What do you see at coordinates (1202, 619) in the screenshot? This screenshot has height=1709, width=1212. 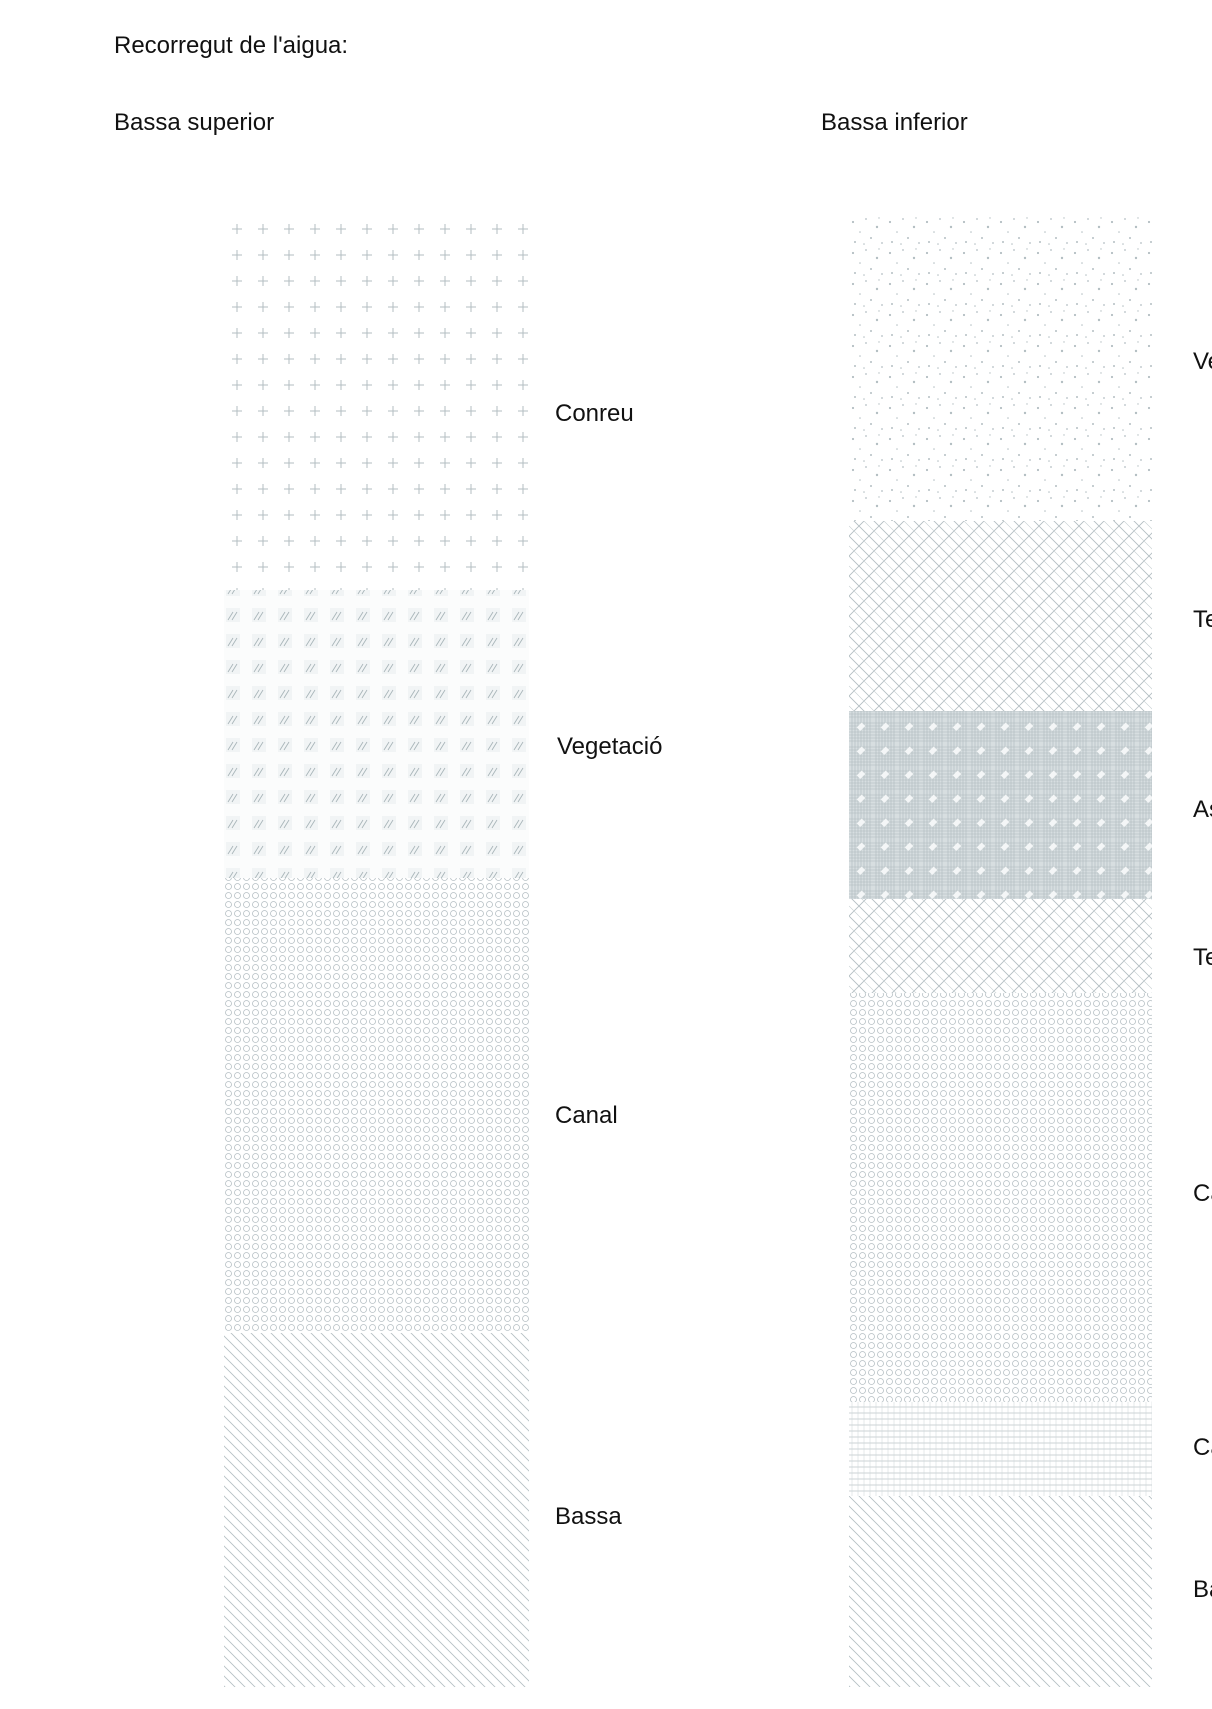 I see `lower-label-te-1: Te` at bounding box center [1202, 619].